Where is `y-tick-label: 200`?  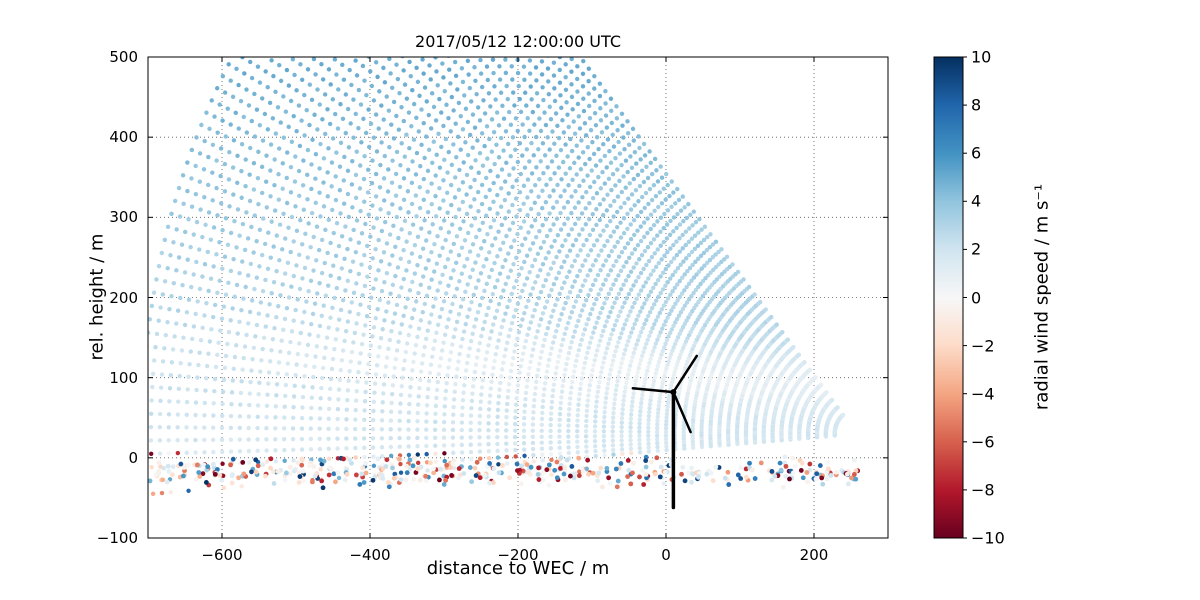
y-tick-label: 200 is located at coordinates (123, 297).